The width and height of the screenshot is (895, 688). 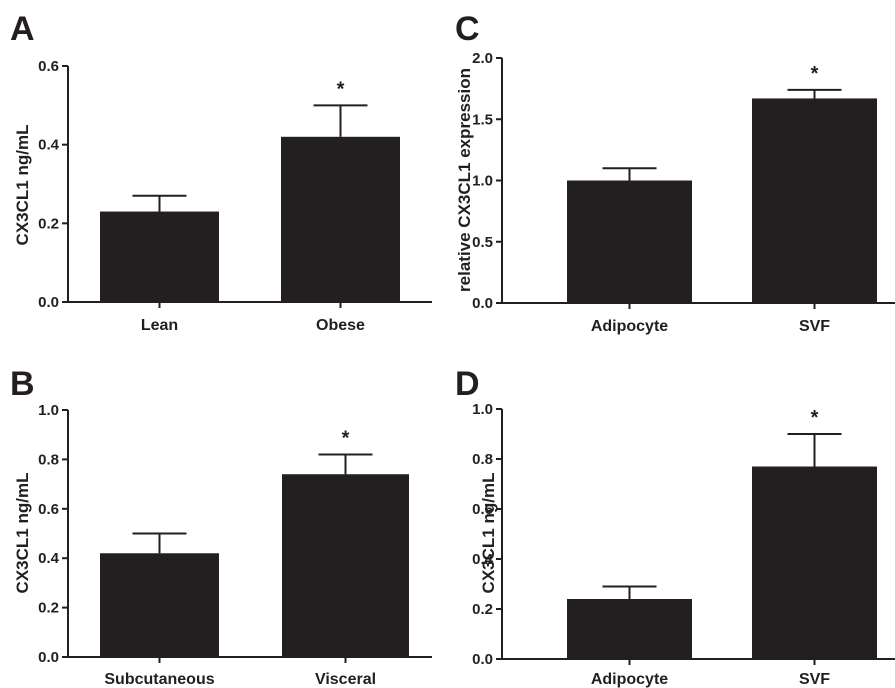 What do you see at coordinates (482, 181) in the screenshot?
I see `y-tick-label-c-2: 1.0` at bounding box center [482, 181].